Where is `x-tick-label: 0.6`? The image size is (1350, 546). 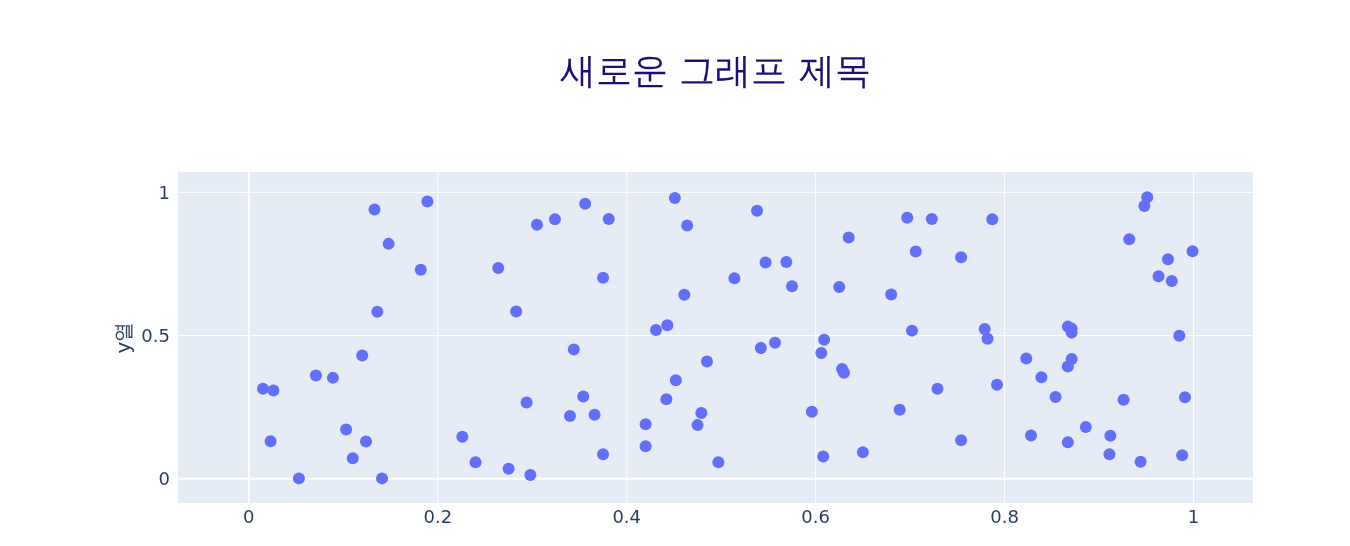 x-tick-label: 0.6 is located at coordinates (815, 516).